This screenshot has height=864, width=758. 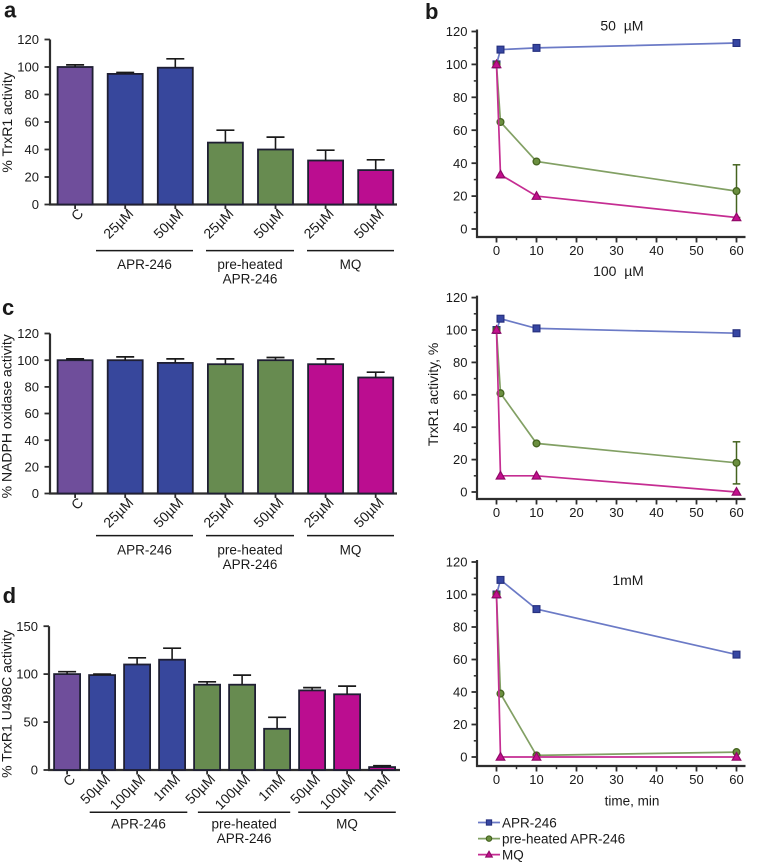 What do you see at coordinates (8, 307) in the screenshot?
I see `svg-text: c` at bounding box center [8, 307].